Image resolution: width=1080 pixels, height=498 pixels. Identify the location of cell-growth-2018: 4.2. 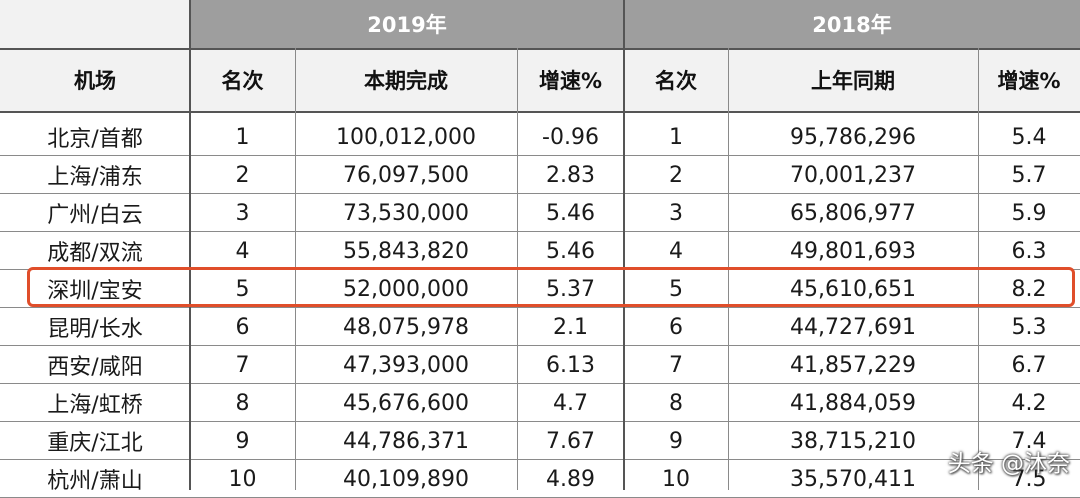
(1029, 403).